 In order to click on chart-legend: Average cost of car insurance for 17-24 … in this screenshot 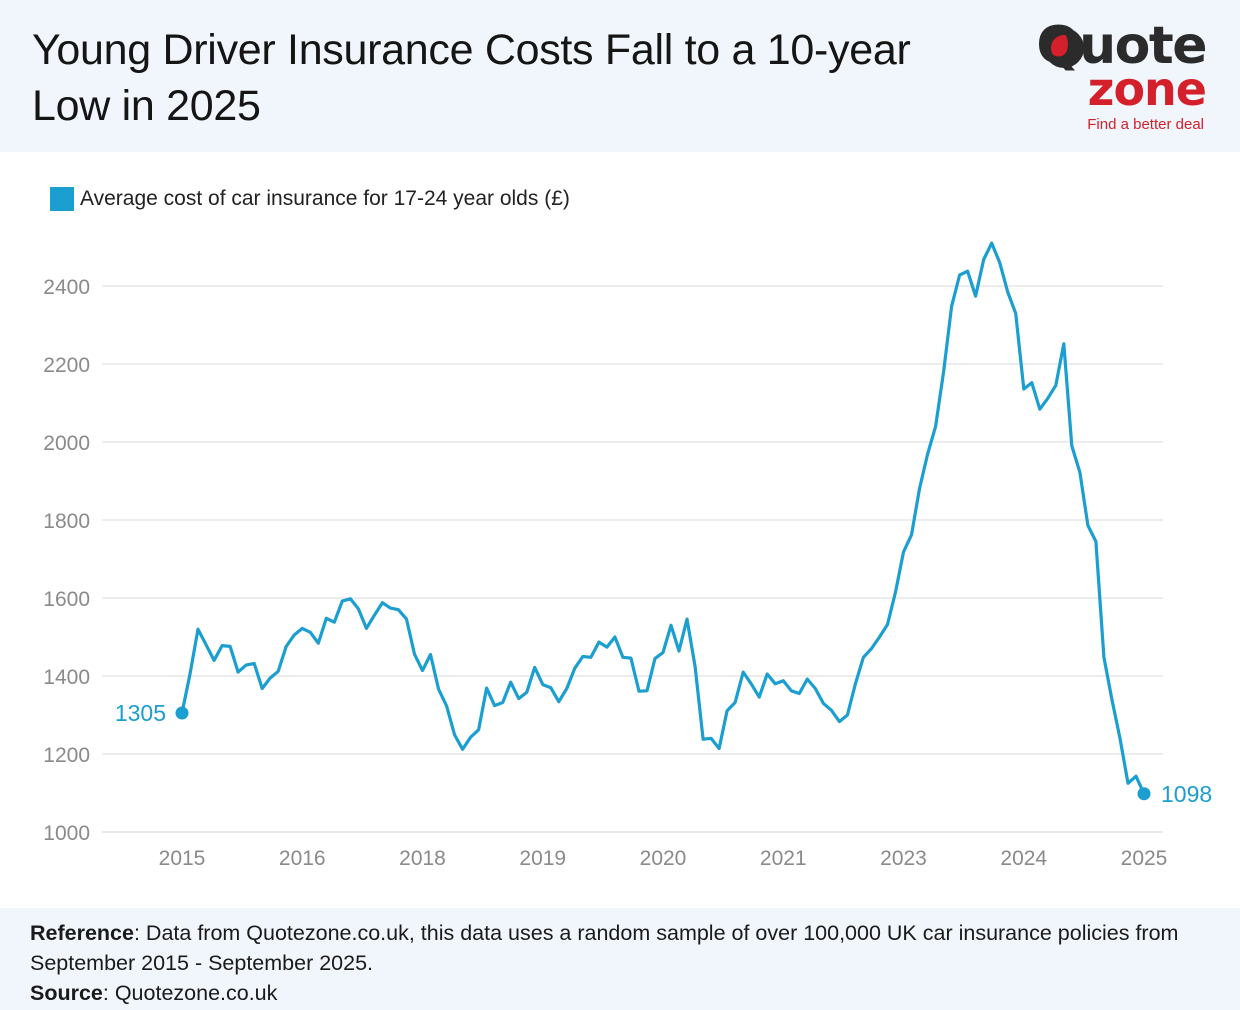, I will do `click(310, 199)`.